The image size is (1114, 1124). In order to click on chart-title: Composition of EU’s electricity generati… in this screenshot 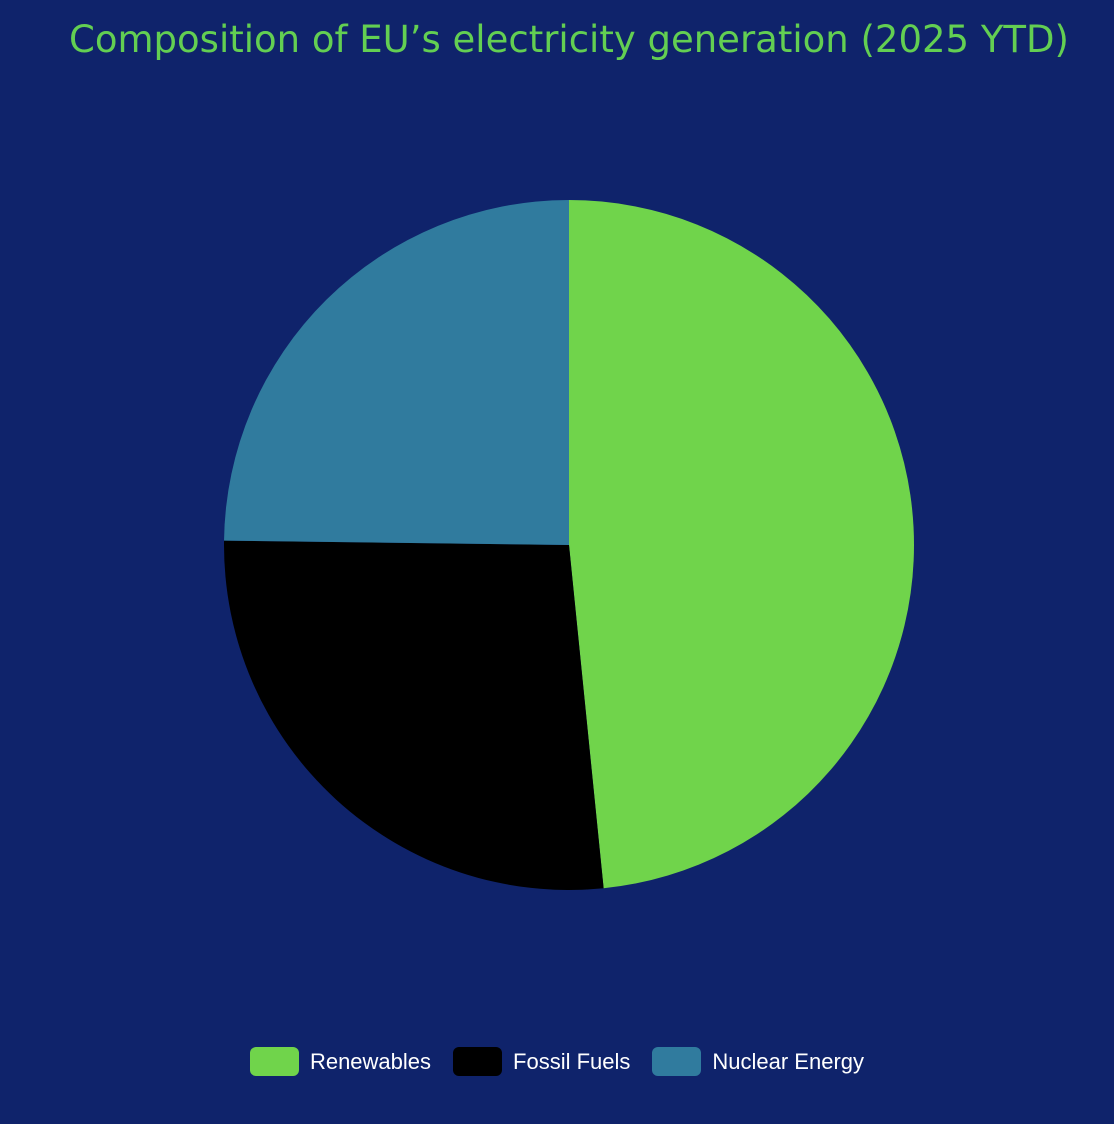, I will do `click(569, 39)`.